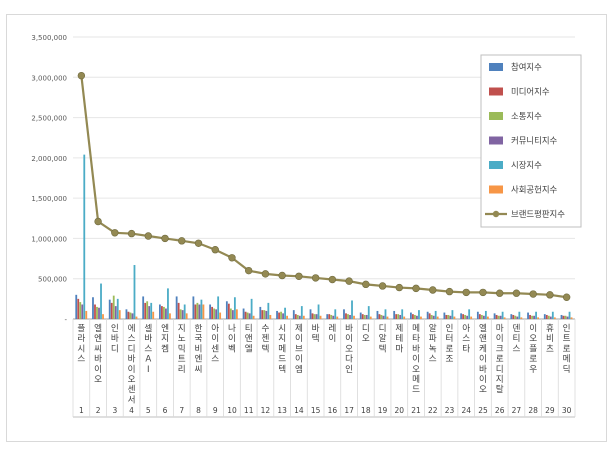 Image resolution: width=615 pixels, height=450 pixels. What do you see at coordinates (554, 318) in the screenshot?
I see `bar-사회공헌지수-휴비츠` at bounding box center [554, 318].